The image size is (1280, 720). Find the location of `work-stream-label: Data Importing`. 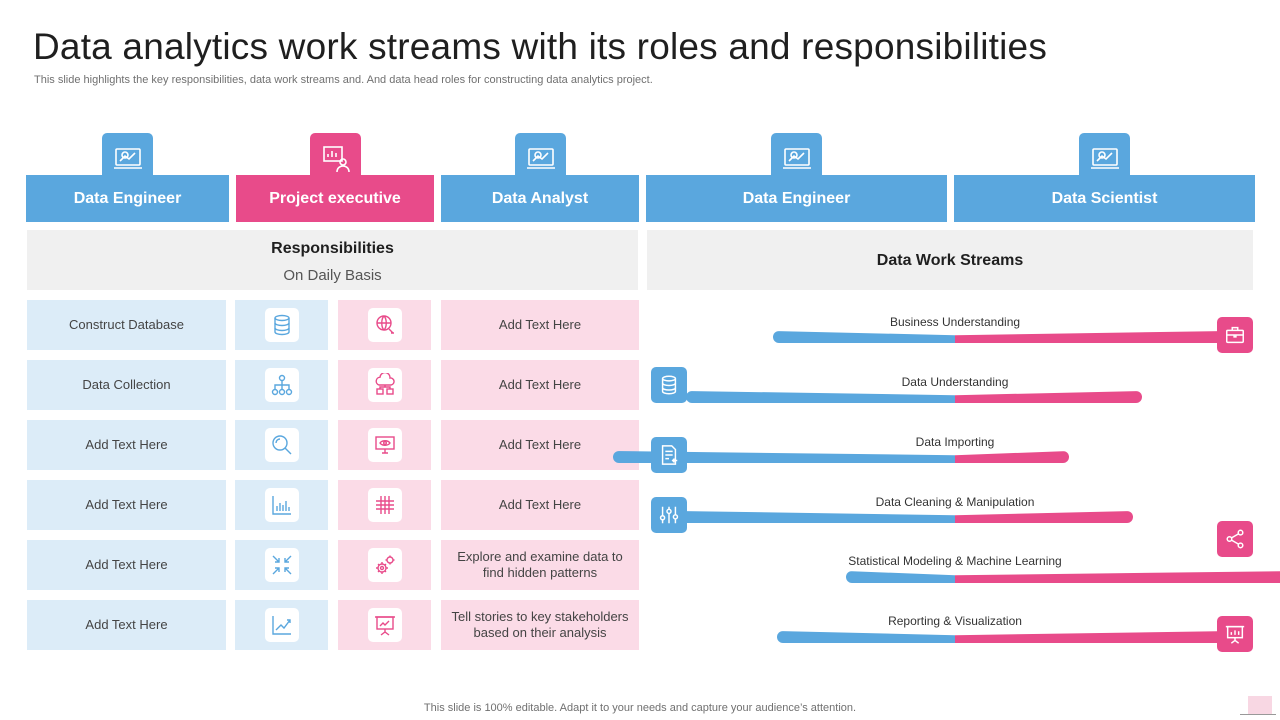

work-stream-label: Data Importing is located at coordinates (955, 442).